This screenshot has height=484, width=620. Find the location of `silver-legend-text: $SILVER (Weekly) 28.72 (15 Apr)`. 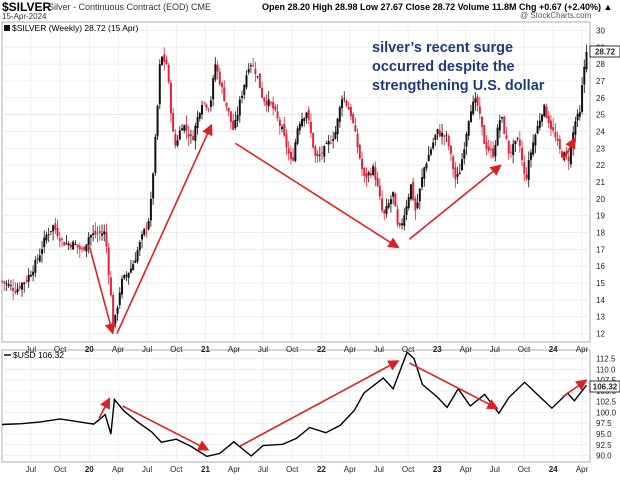

silver-legend-text: $SILVER (Weekly) 28.72 (15 Apr) is located at coordinates (75, 28).